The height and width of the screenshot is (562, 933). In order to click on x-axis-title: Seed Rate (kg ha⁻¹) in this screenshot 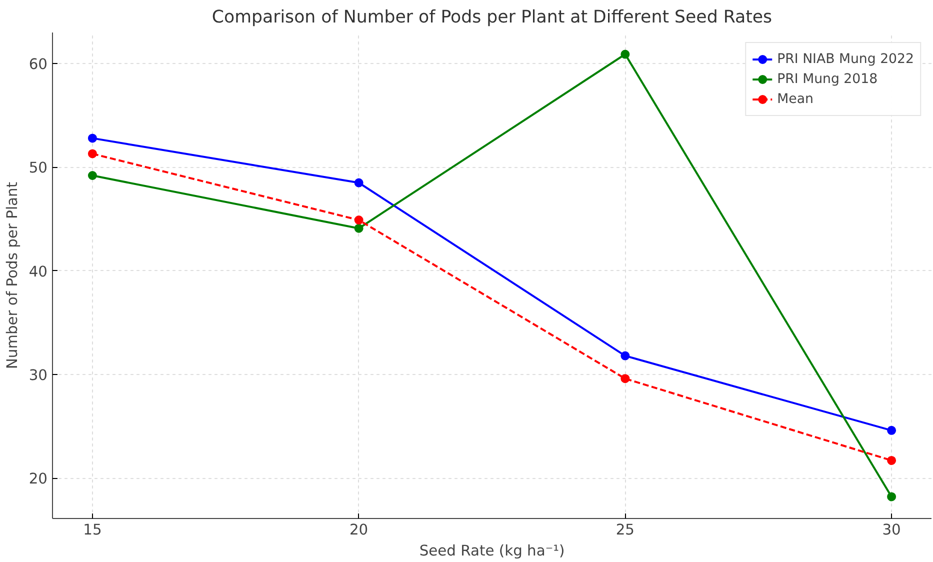, I will do `click(492, 551)`.